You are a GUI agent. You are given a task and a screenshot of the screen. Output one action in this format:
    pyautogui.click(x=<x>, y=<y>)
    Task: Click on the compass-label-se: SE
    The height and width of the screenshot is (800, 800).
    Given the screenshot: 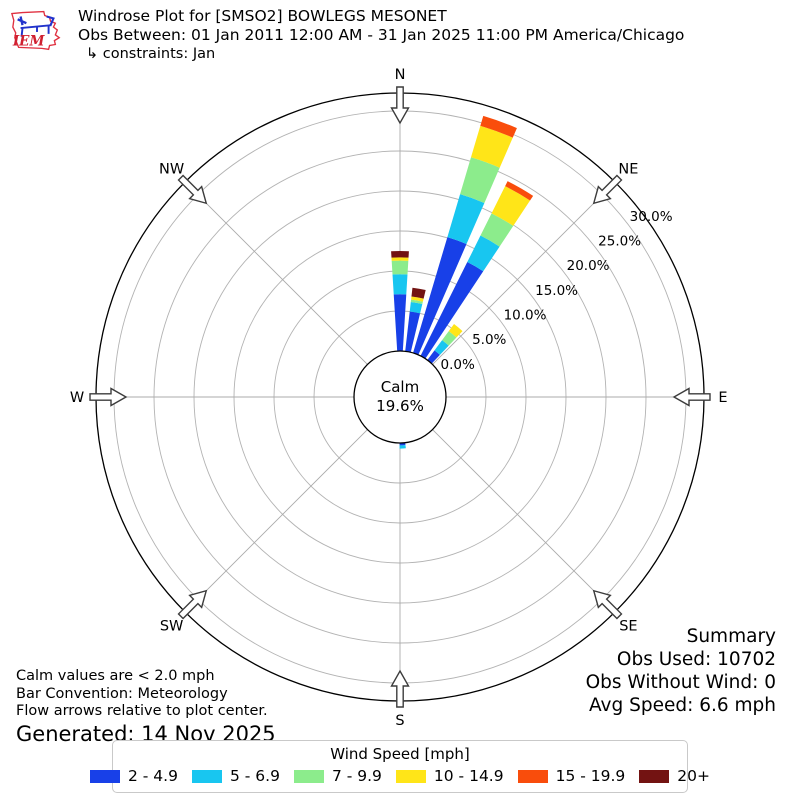 What is the action you would take?
    pyautogui.click(x=628, y=626)
    